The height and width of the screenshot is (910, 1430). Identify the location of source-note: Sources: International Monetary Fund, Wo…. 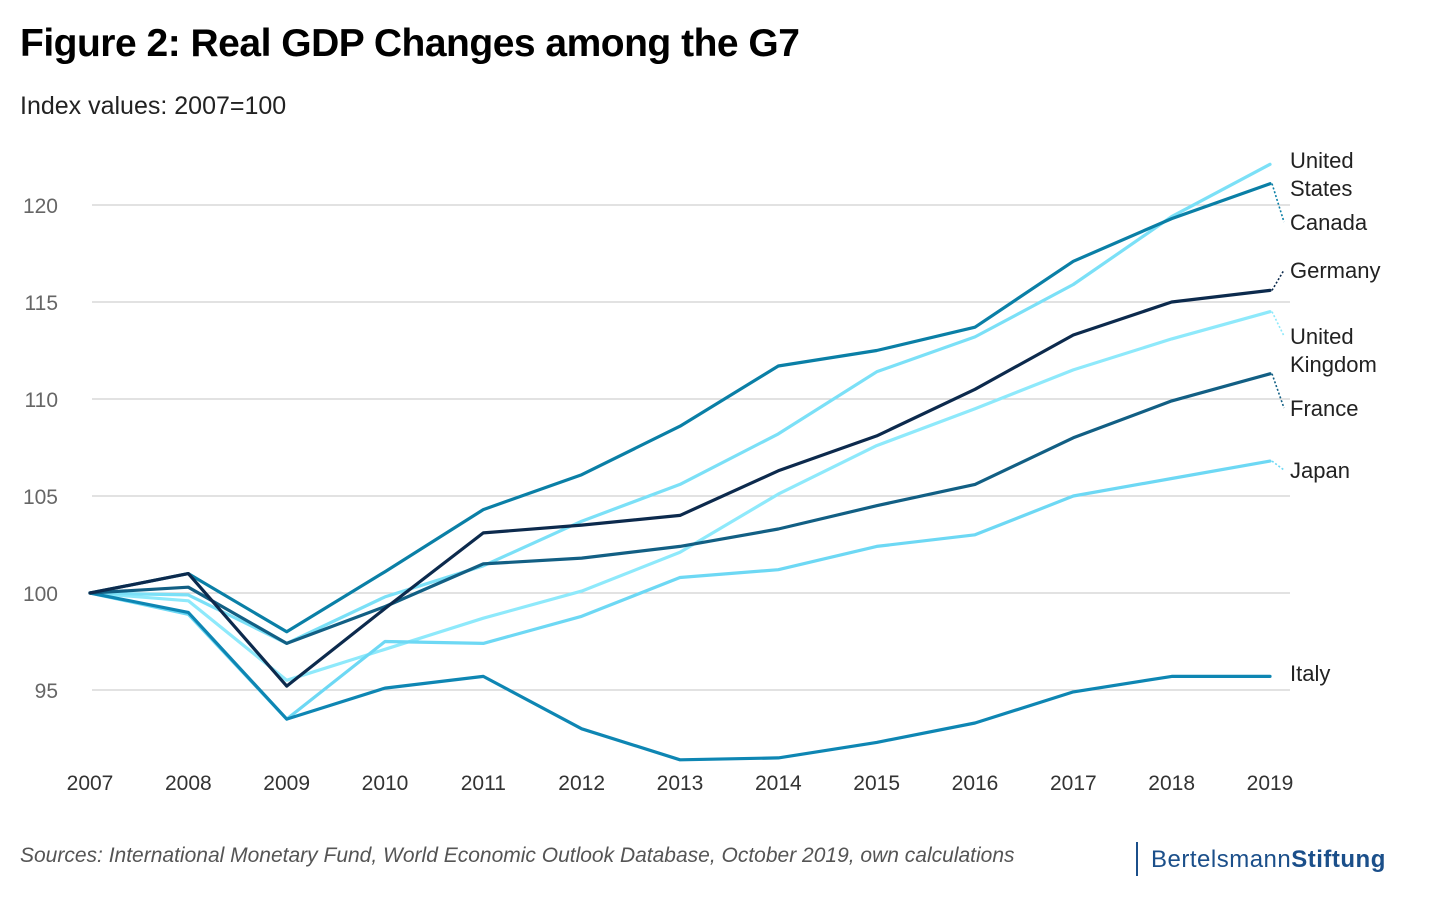
(517, 855).